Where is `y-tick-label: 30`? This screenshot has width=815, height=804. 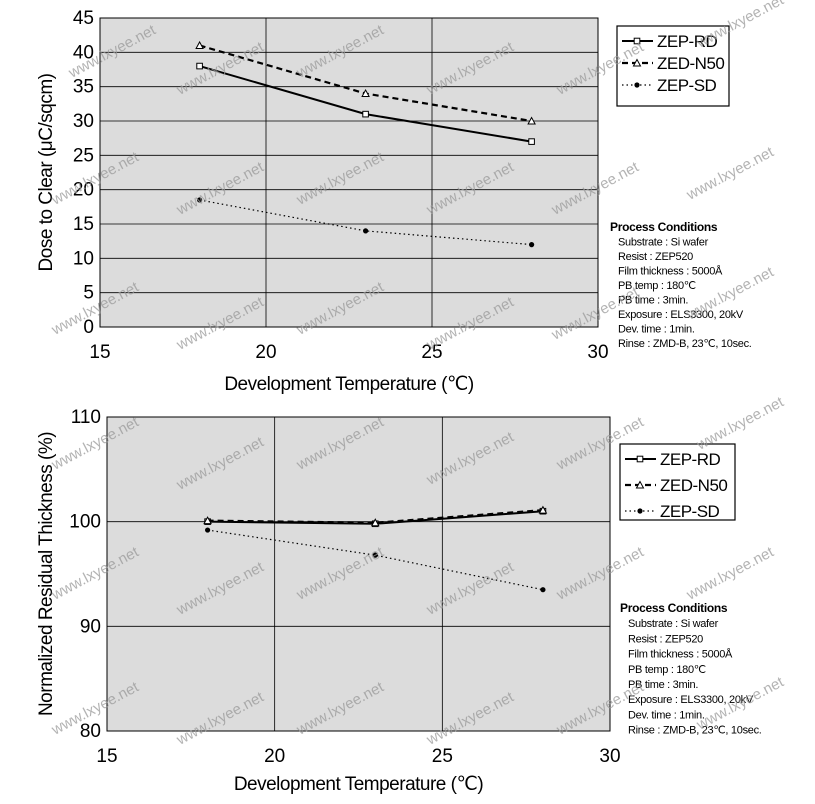 y-tick-label: 30 is located at coordinates (83, 121).